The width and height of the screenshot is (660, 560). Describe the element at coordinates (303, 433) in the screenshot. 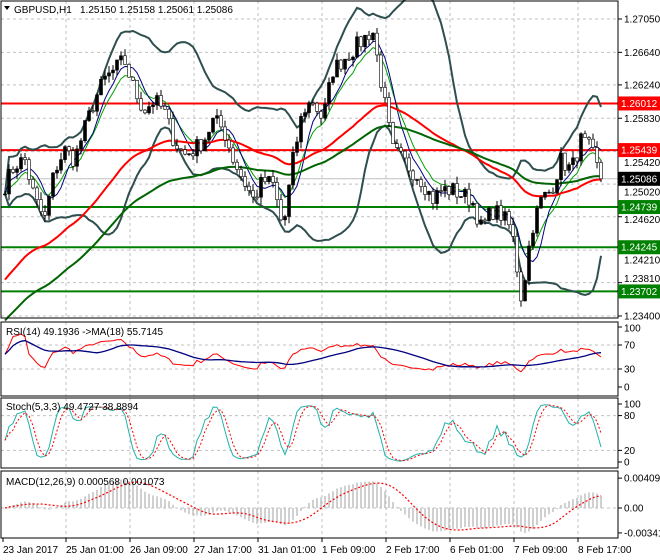

I see `stoch-main-line` at that location.